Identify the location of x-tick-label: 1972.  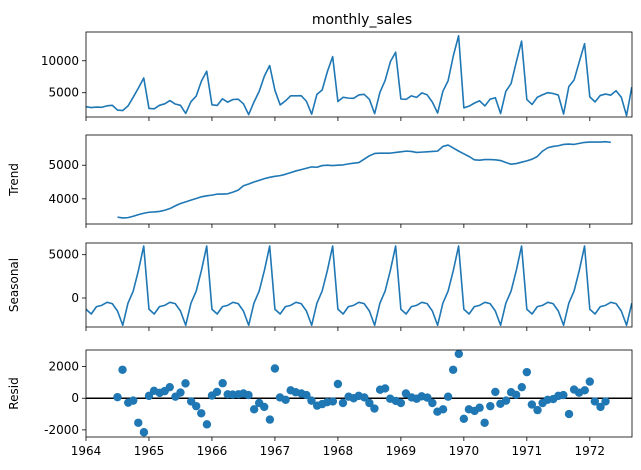
(590, 451).